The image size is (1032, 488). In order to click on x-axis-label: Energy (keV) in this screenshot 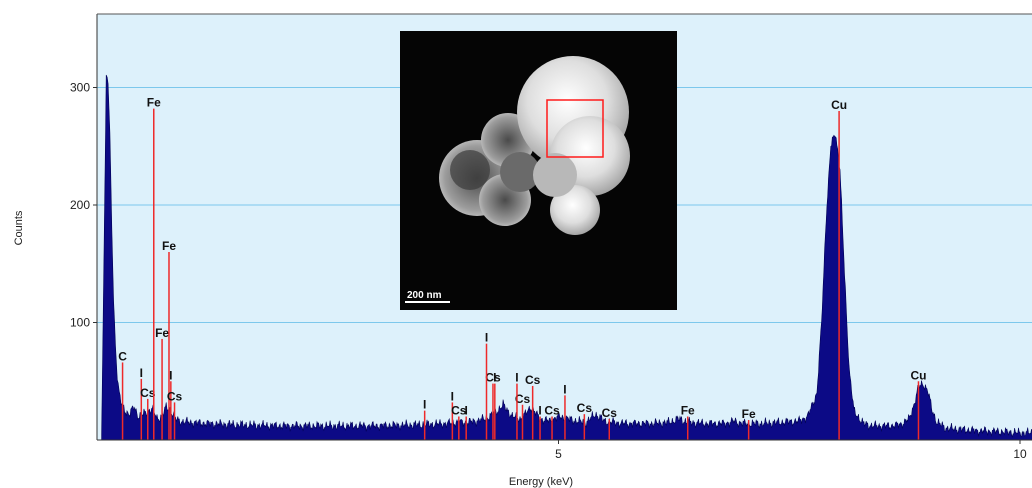, I will do `click(541, 482)`.